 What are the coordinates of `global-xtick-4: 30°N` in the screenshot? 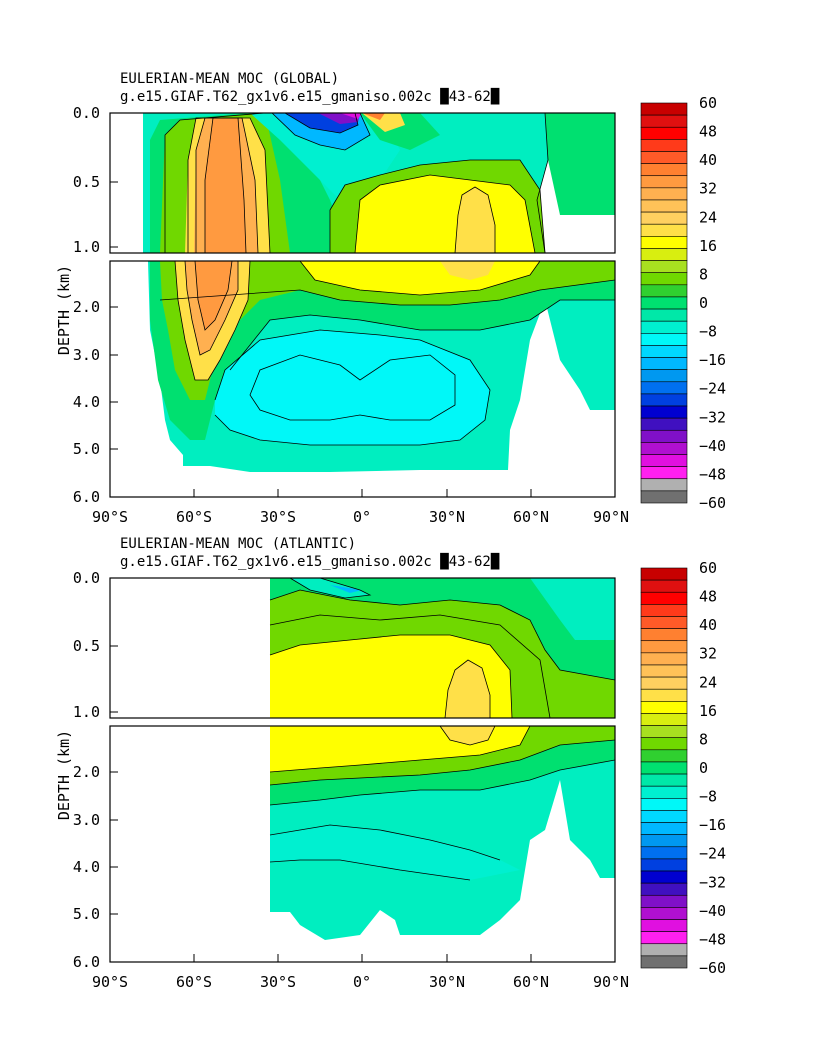 It's located at (447, 517).